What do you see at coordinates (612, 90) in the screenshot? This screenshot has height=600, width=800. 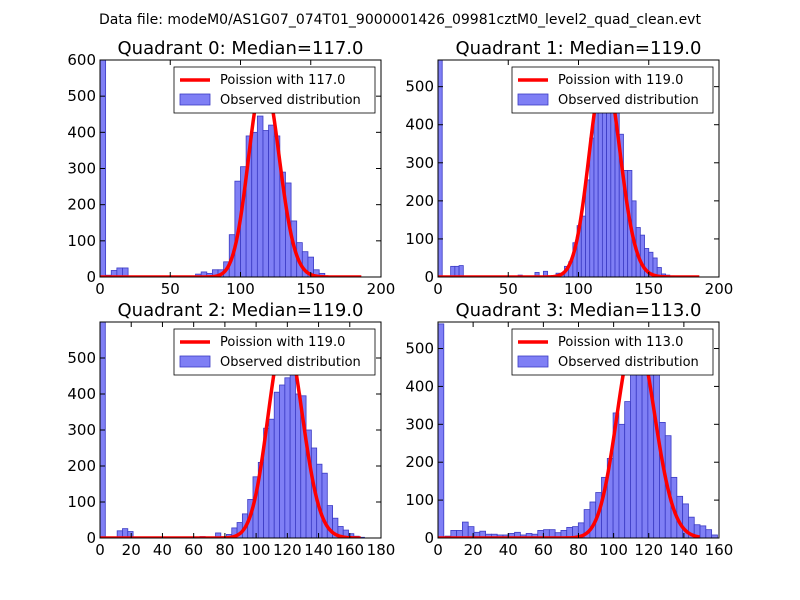 I see `legend: Poission with 119.0 Observed distribution` at bounding box center [612, 90].